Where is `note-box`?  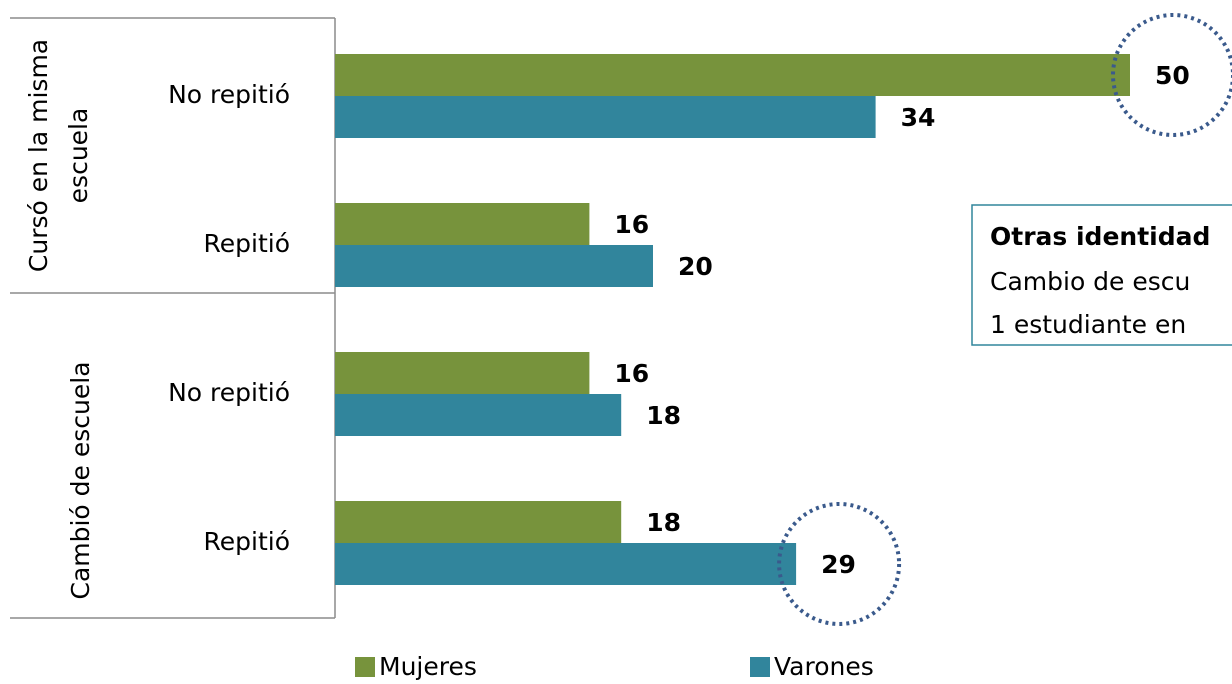
note-box is located at coordinates (1101, 275).